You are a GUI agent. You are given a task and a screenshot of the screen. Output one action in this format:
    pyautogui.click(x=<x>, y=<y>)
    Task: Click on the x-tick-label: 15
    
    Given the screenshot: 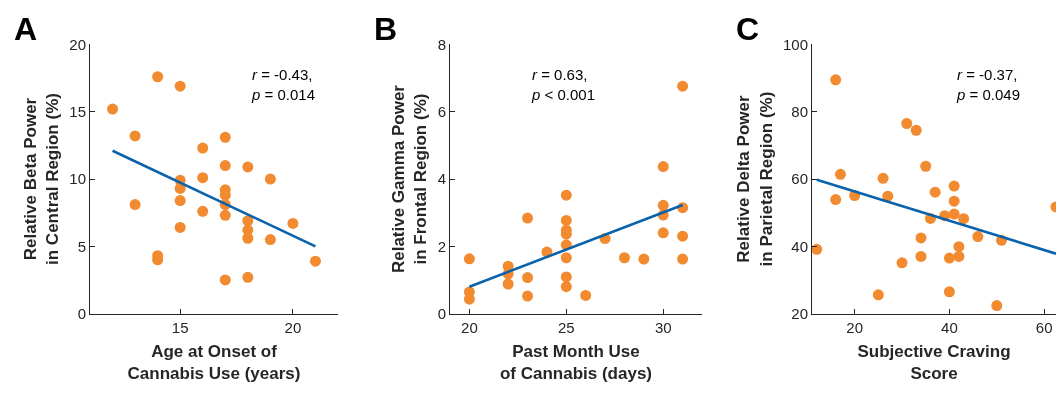 What is the action you would take?
    pyautogui.click(x=180, y=327)
    